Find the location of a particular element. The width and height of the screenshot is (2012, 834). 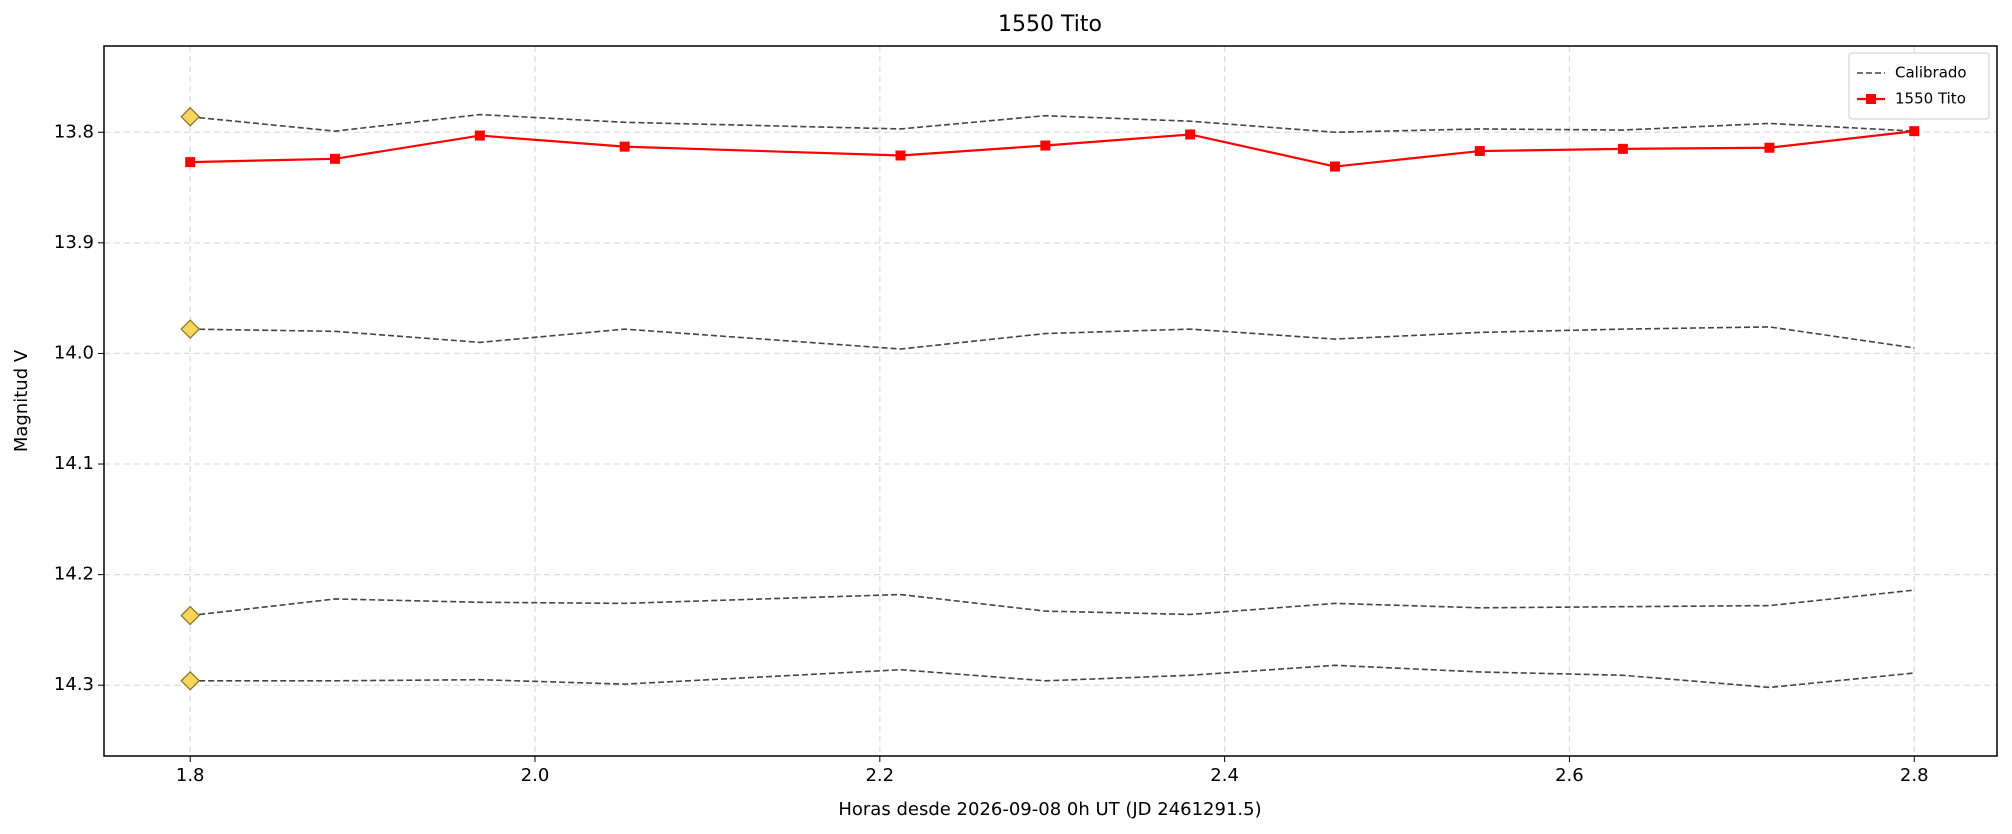

y-tick-label: 14.2 is located at coordinates (74, 574).